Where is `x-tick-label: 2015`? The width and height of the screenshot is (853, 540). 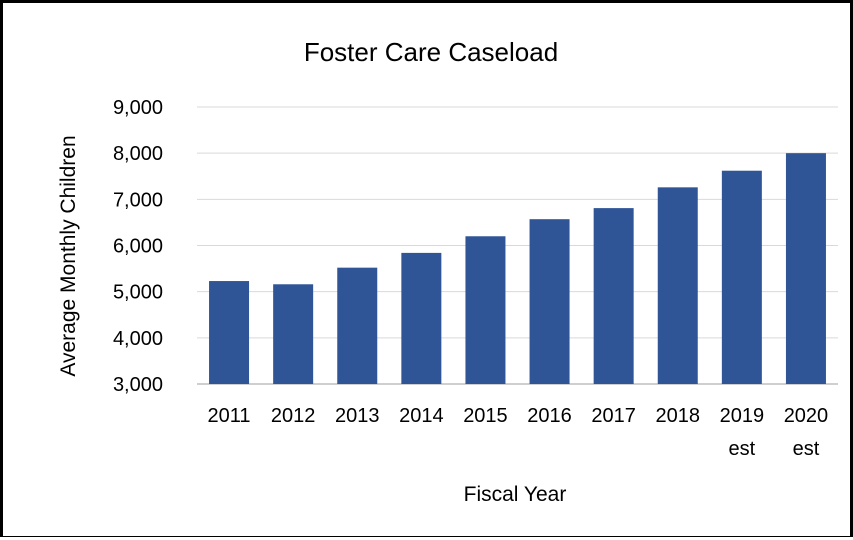 x-tick-label: 2015 is located at coordinates (485, 416).